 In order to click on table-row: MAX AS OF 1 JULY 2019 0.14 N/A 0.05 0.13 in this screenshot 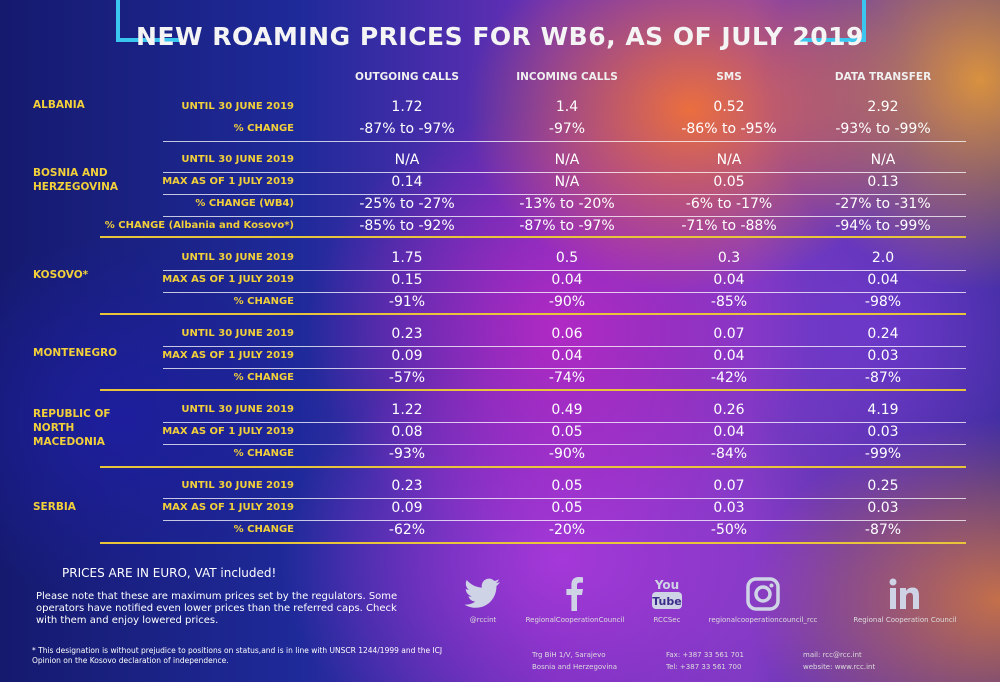, I will do `click(500, 183)`.